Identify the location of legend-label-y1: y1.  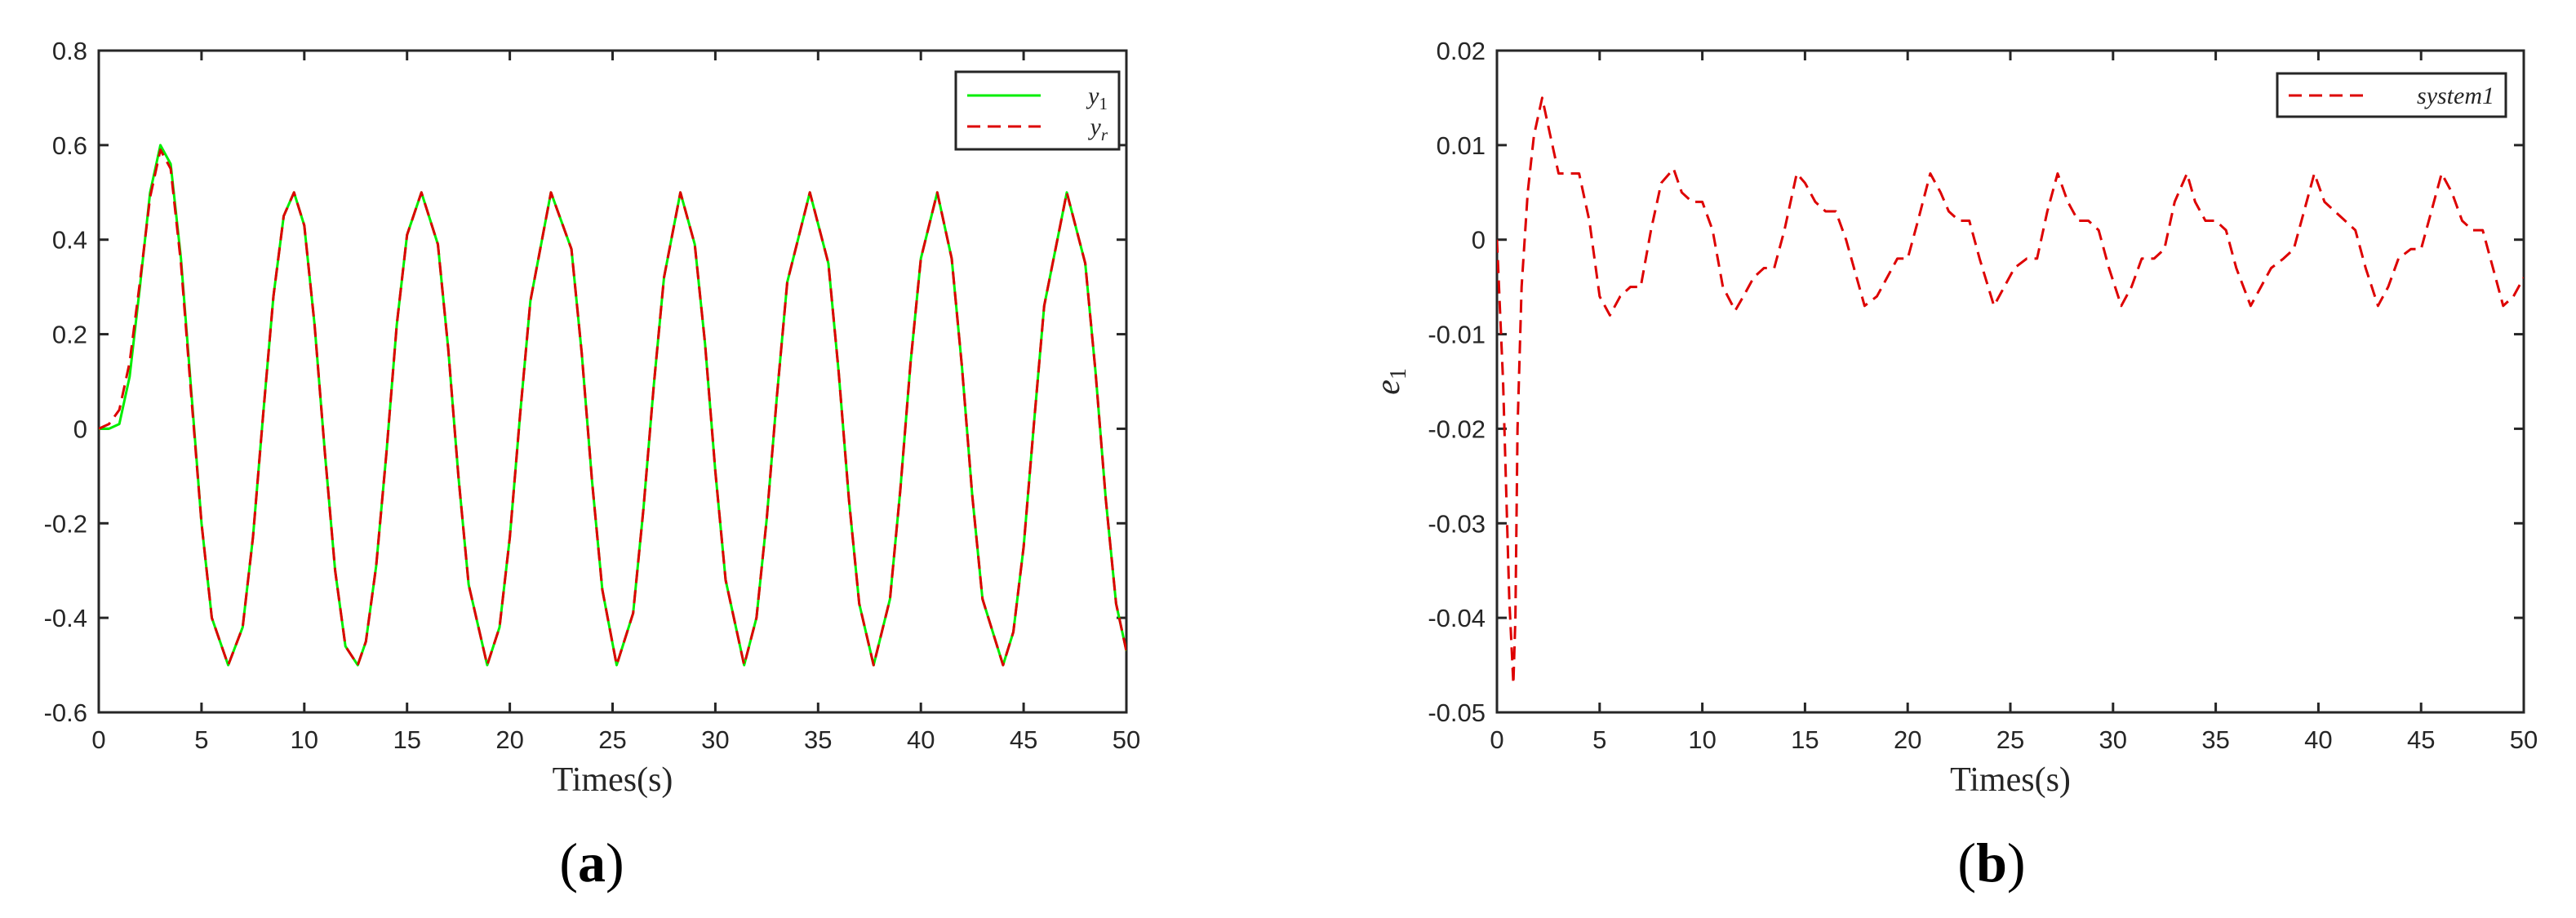
(1097, 97).